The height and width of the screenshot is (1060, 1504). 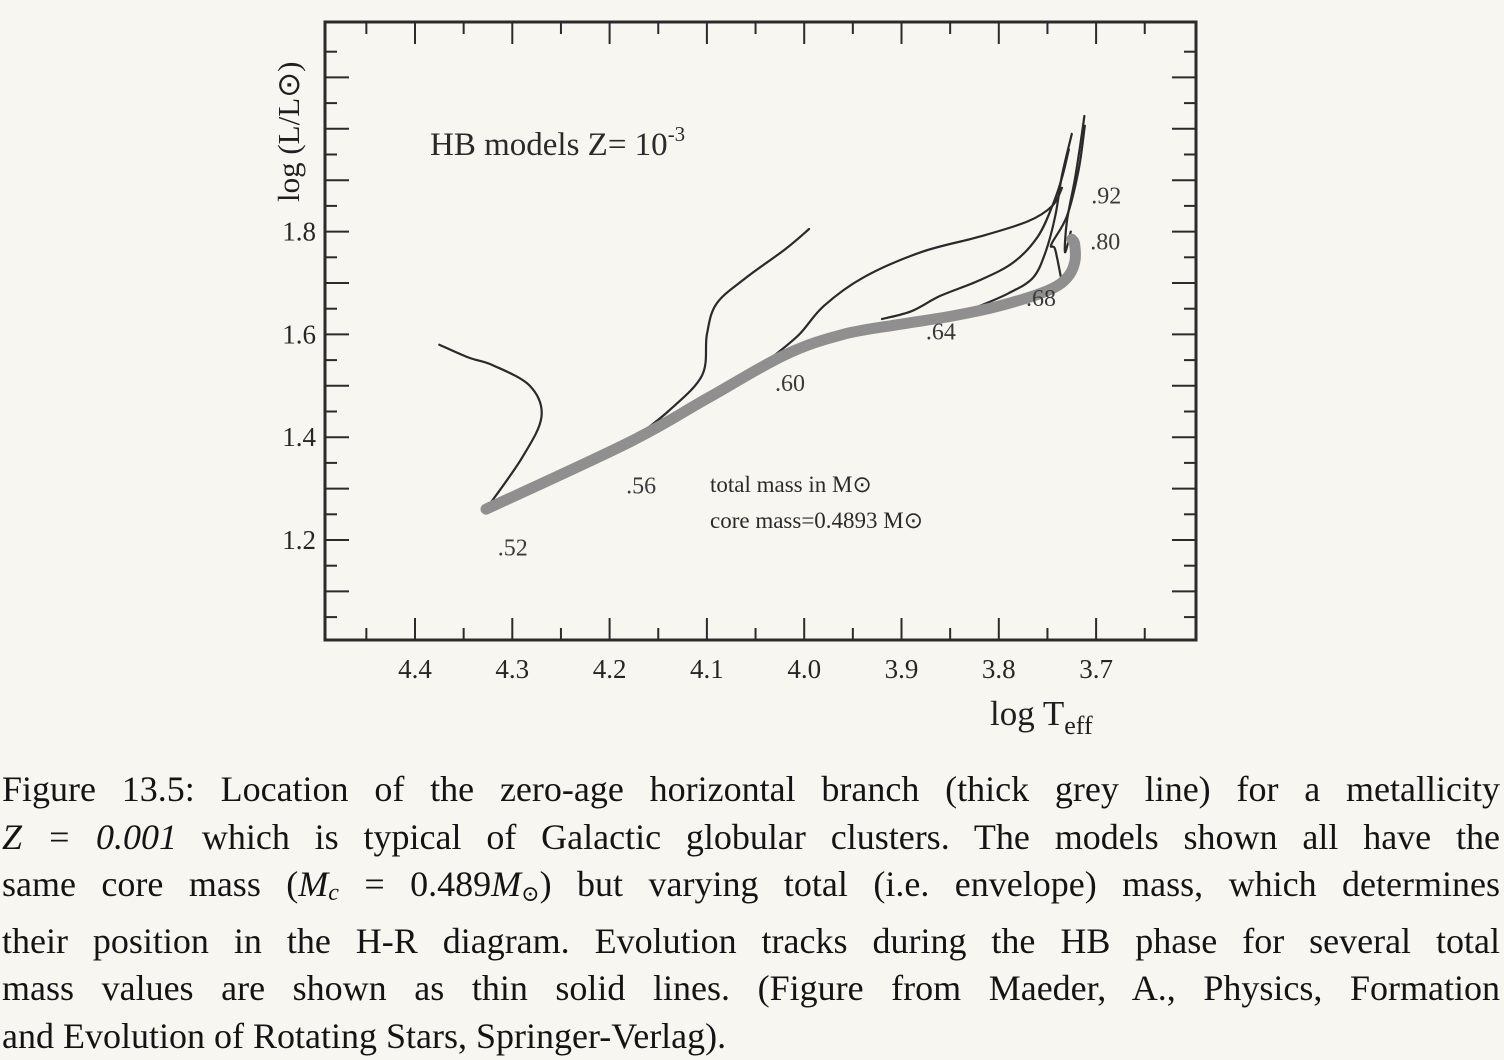 What do you see at coordinates (804, 669) in the screenshot?
I see `x-tick-label: 4.0` at bounding box center [804, 669].